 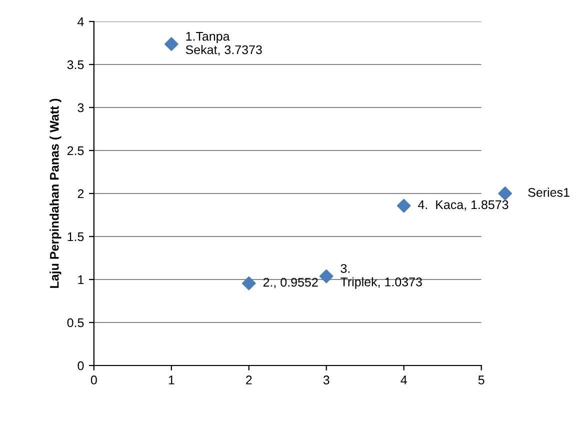 What do you see at coordinates (481, 380) in the screenshot?
I see `x-tick-label: 5` at bounding box center [481, 380].